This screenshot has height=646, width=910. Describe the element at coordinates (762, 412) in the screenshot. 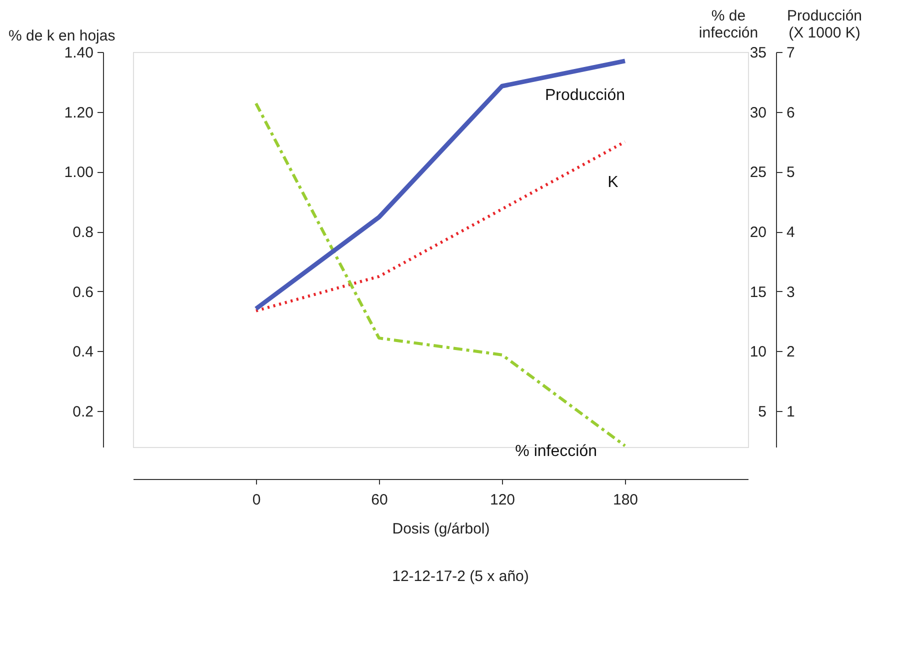

I see `y2-tick-label: 5` at that location.